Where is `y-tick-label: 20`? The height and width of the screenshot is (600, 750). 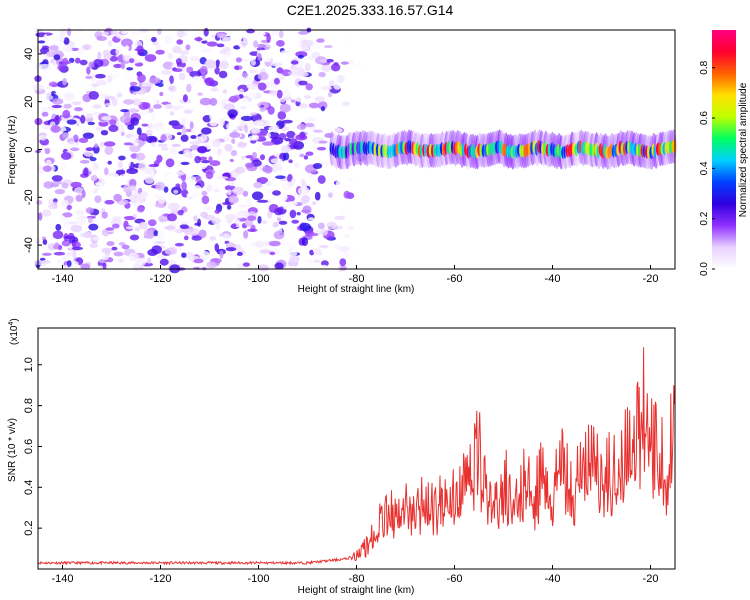 y-tick-label: 20 is located at coordinates (29, 102).